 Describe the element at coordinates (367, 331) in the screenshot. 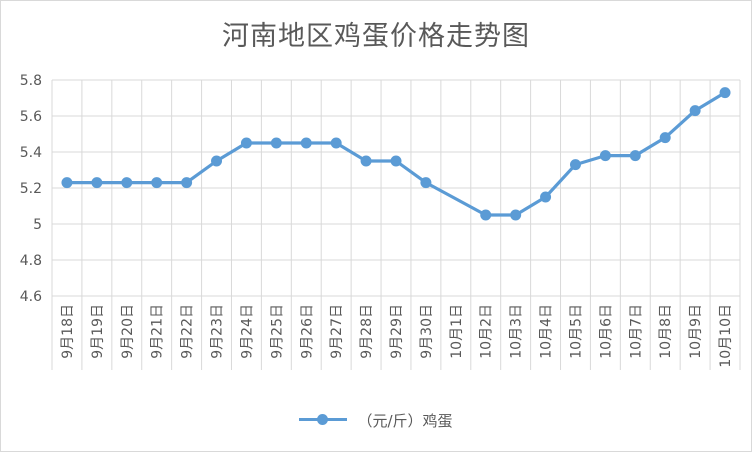

I see `x-tick-label: 9月28日` at that location.